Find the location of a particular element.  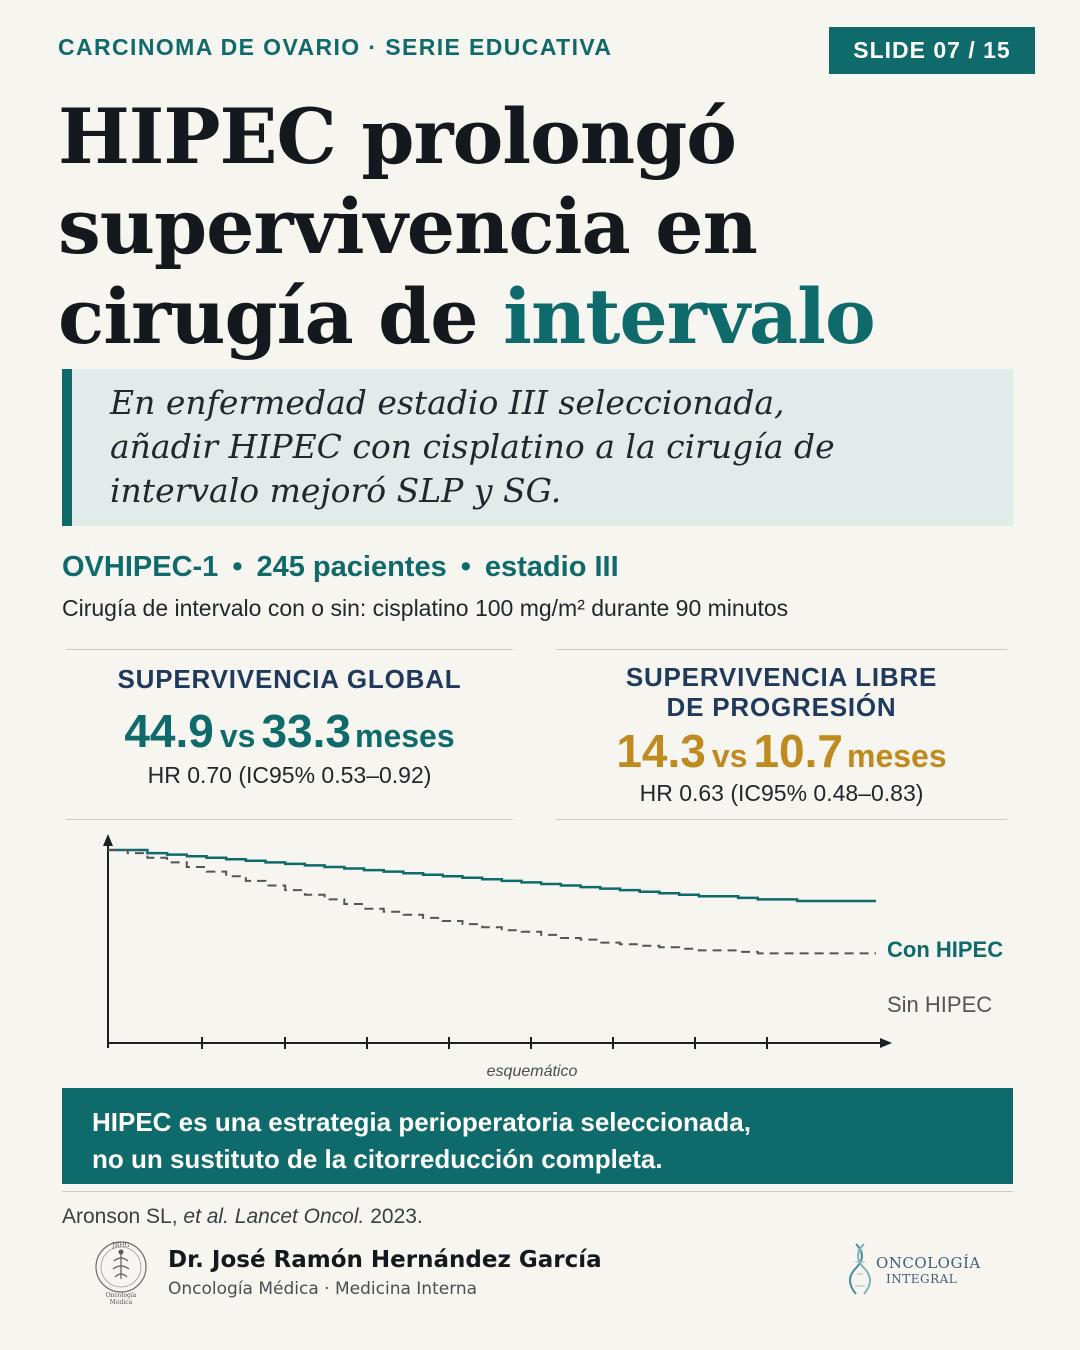

y-axis is located at coordinates (108, 941).